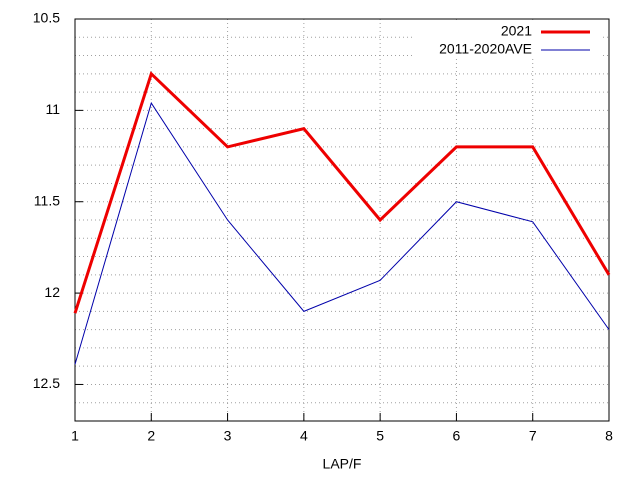  Describe the element at coordinates (516, 31) in the screenshot. I see `legend-label: 2021` at that location.